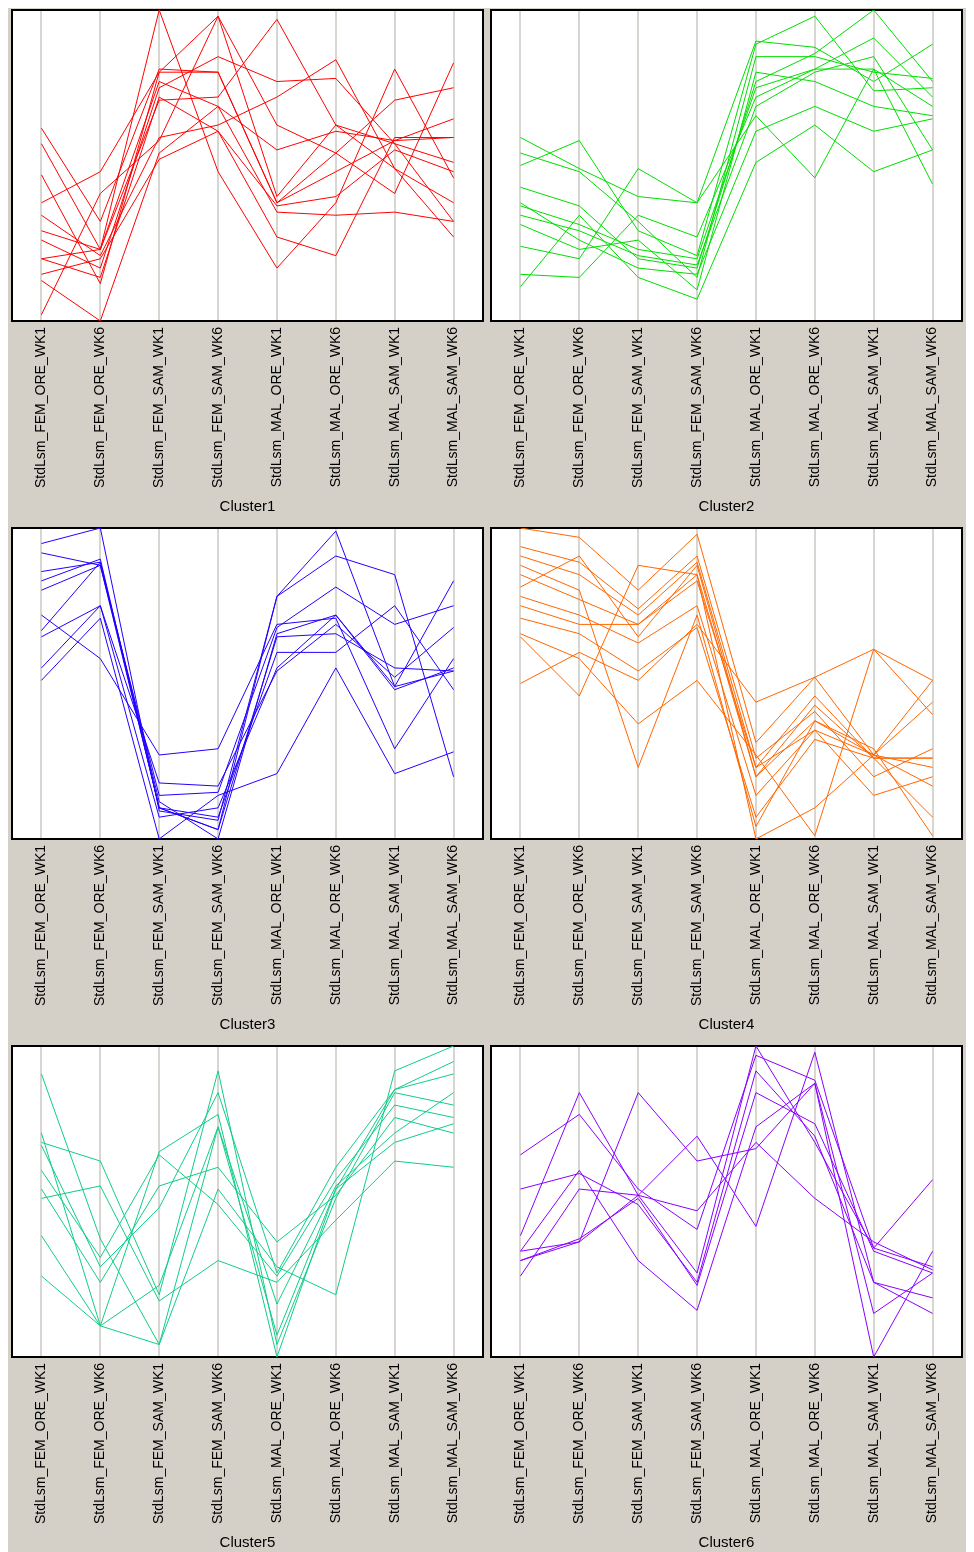 The height and width of the screenshot is (1552, 974). What do you see at coordinates (726, 506) in the screenshot?
I see `text: Cluster2` at bounding box center [726, 506].